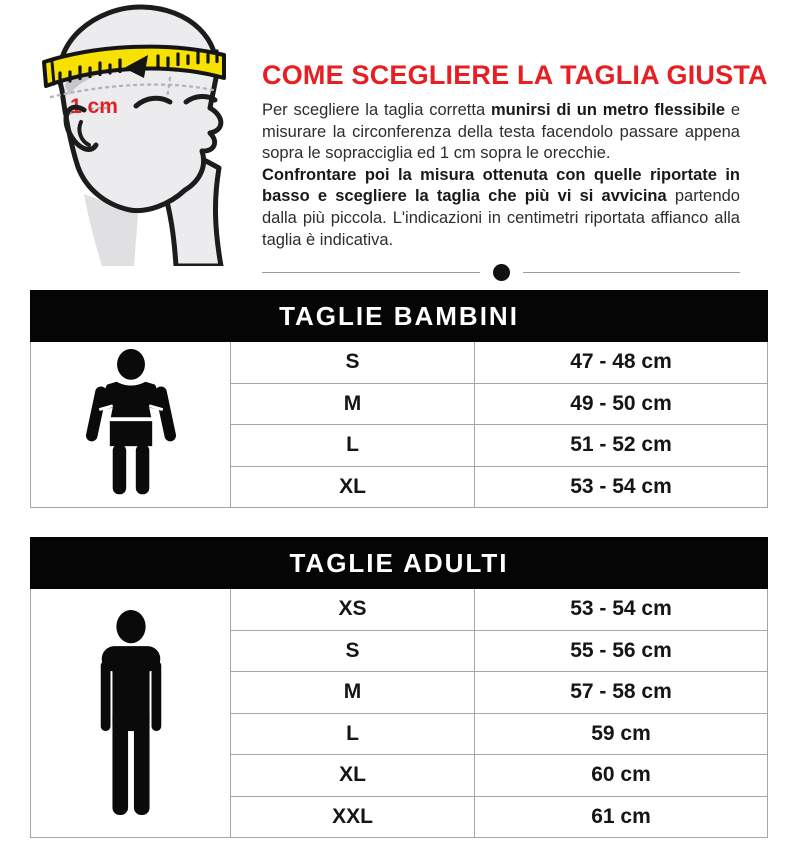 This screenshot has width=800, height=856. I want to click on size-cell: XS, so click(353, 609).